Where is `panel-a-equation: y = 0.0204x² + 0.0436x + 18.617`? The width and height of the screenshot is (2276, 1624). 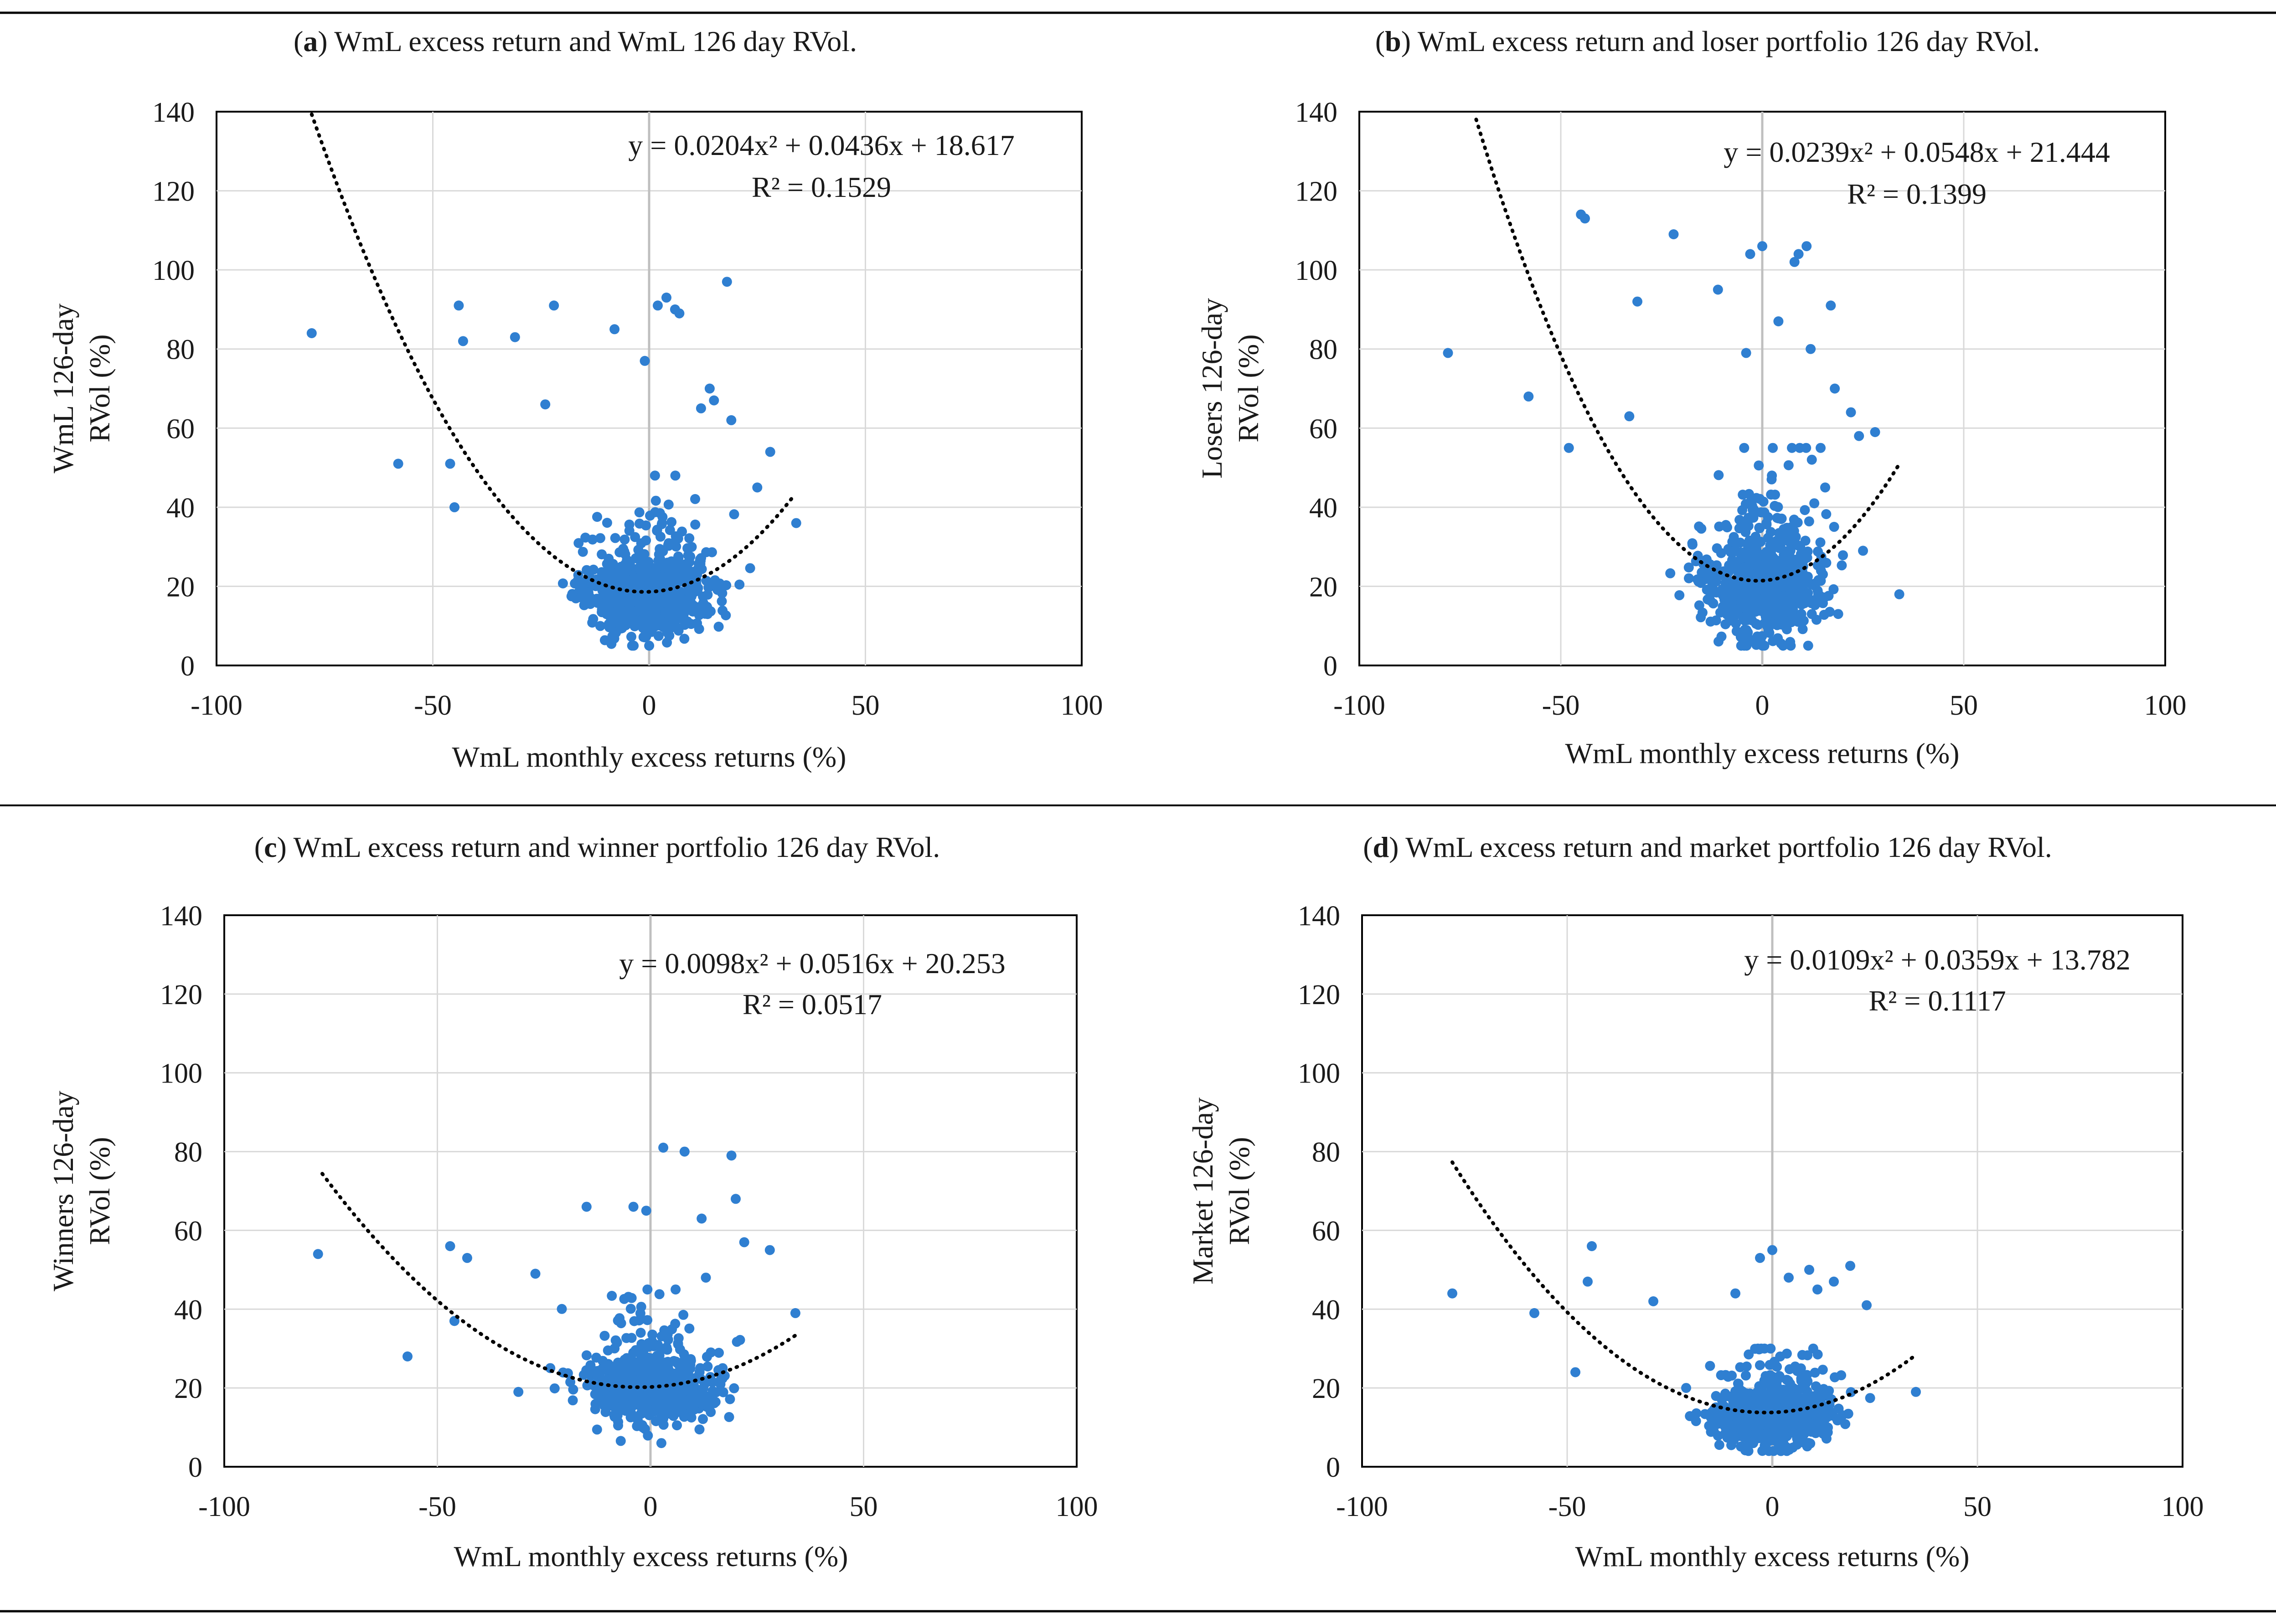 panel-a-equation: y = 0.0204x² + 0.0436x + 18.617 is located at coordinates (821, 145).